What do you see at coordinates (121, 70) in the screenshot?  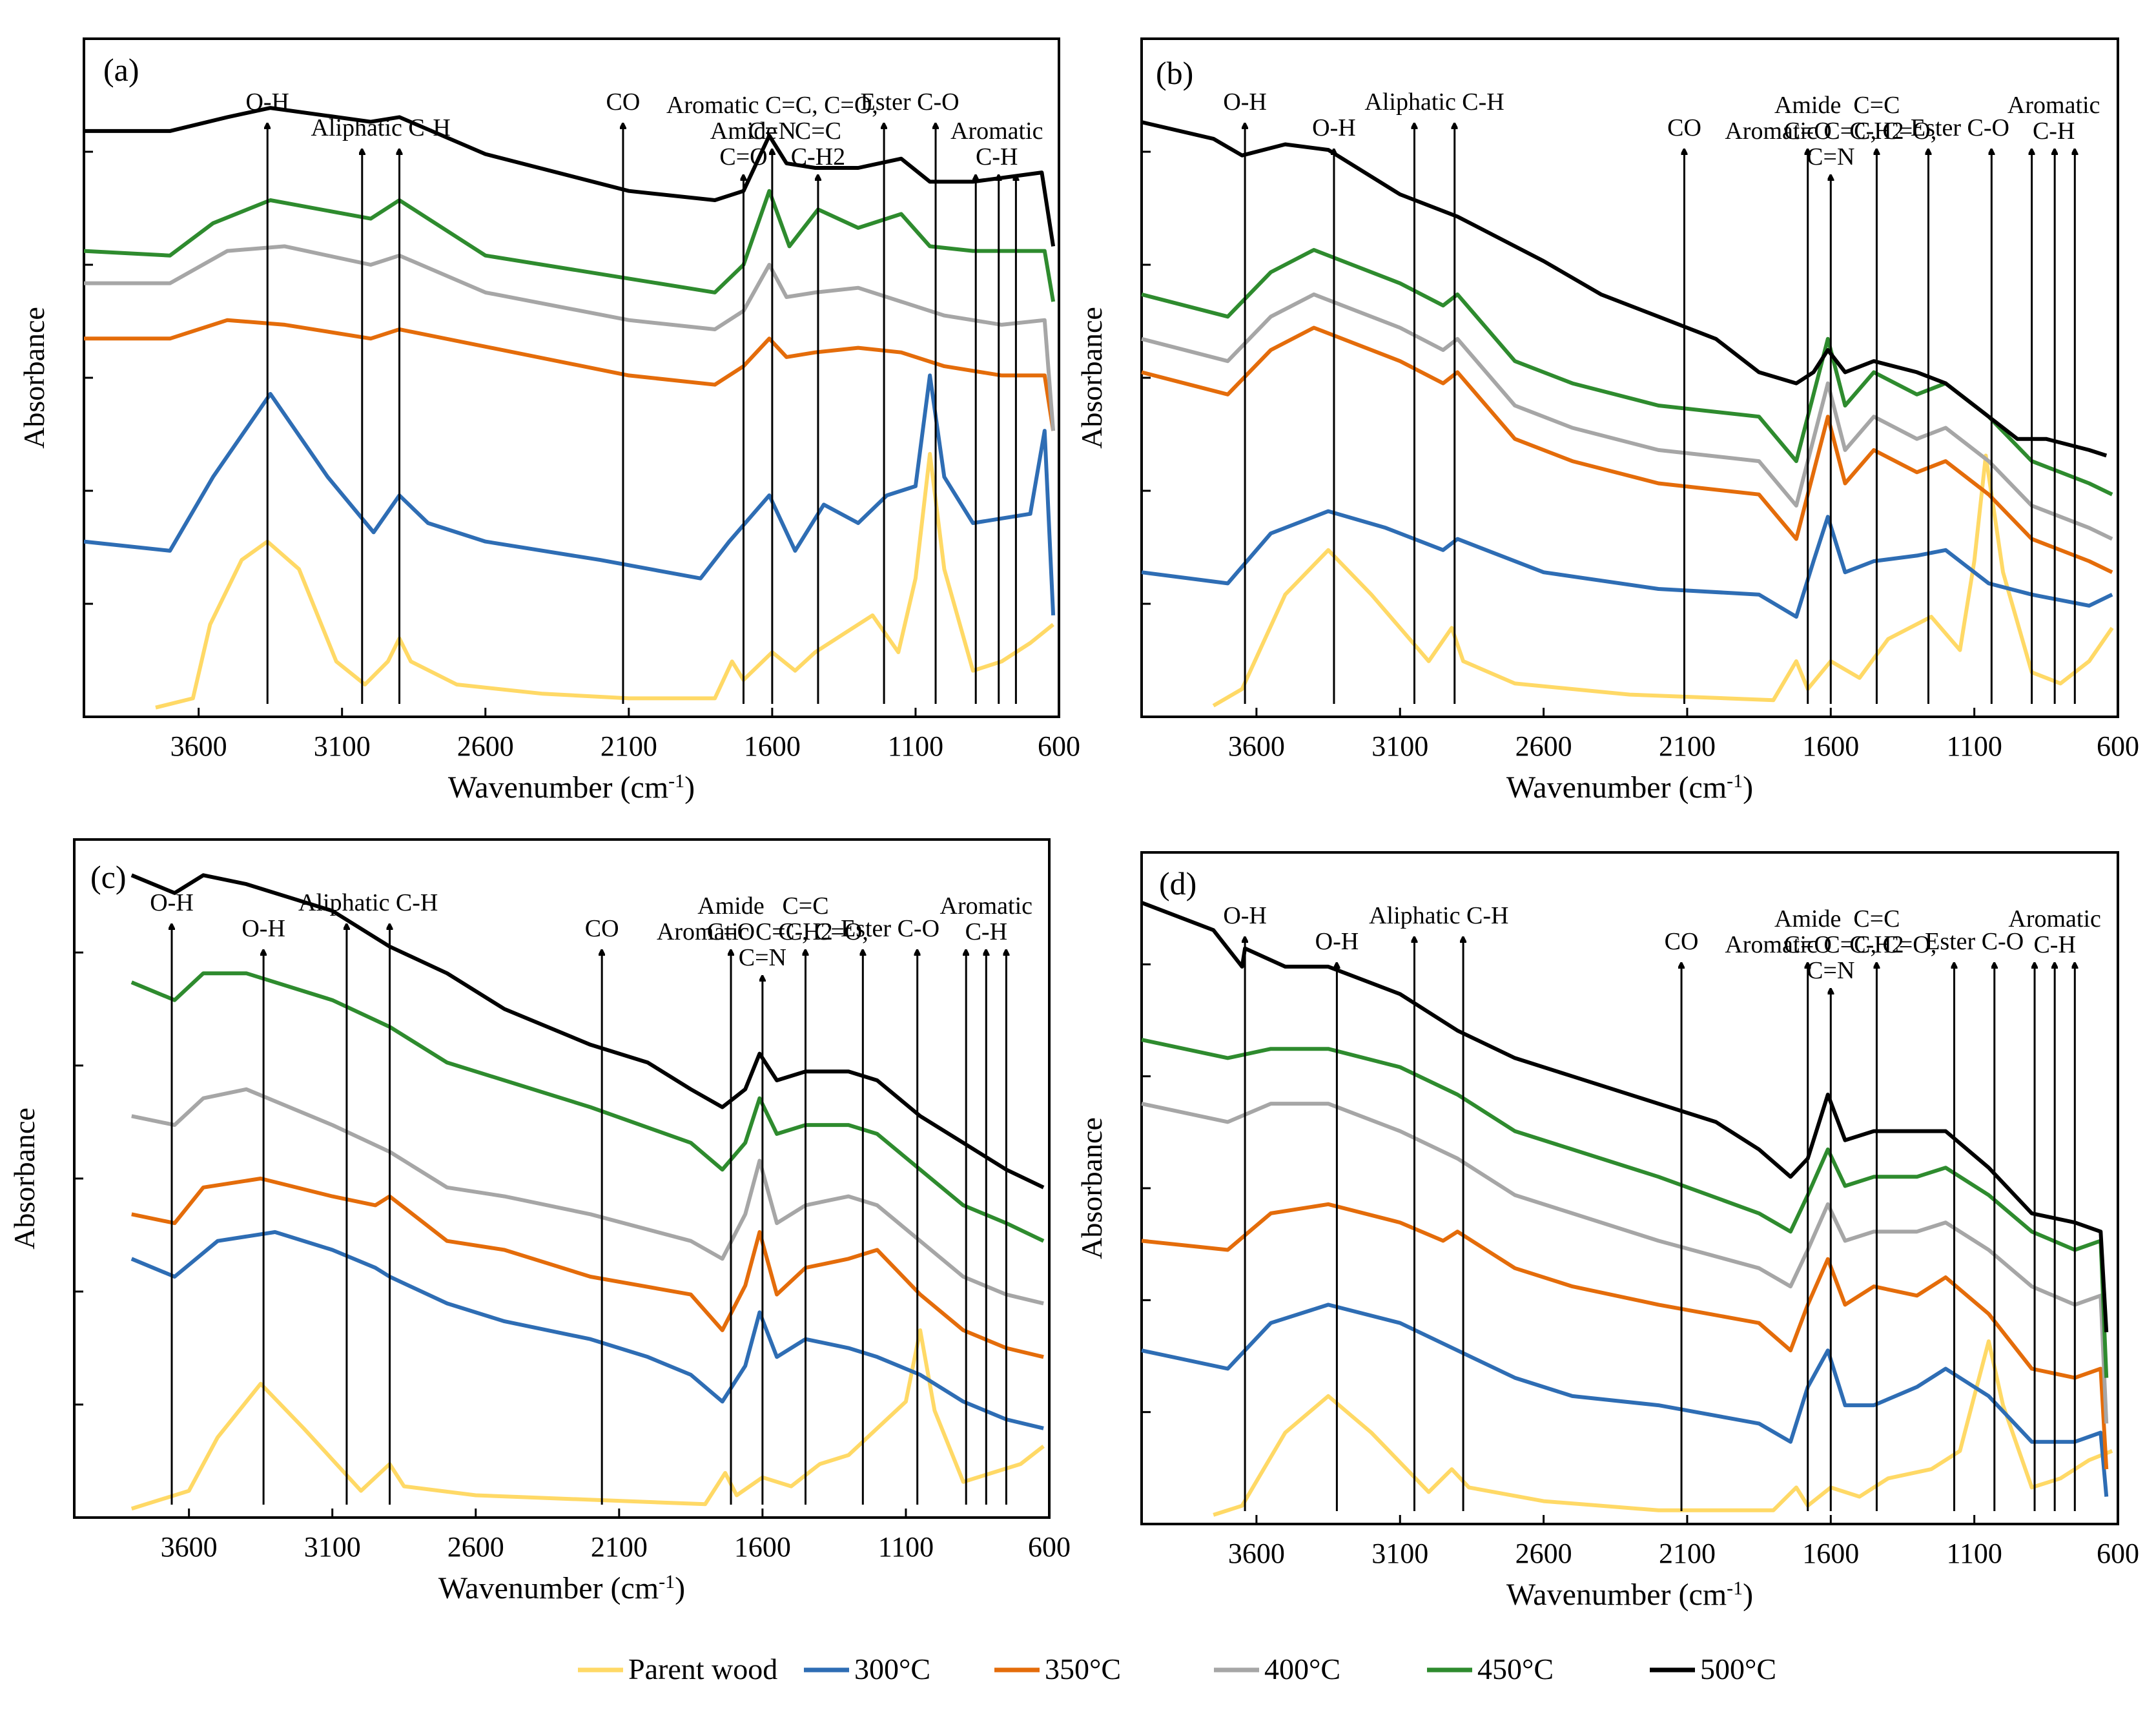 I see `panel-label: (a)` at bounding box center [121, 70].